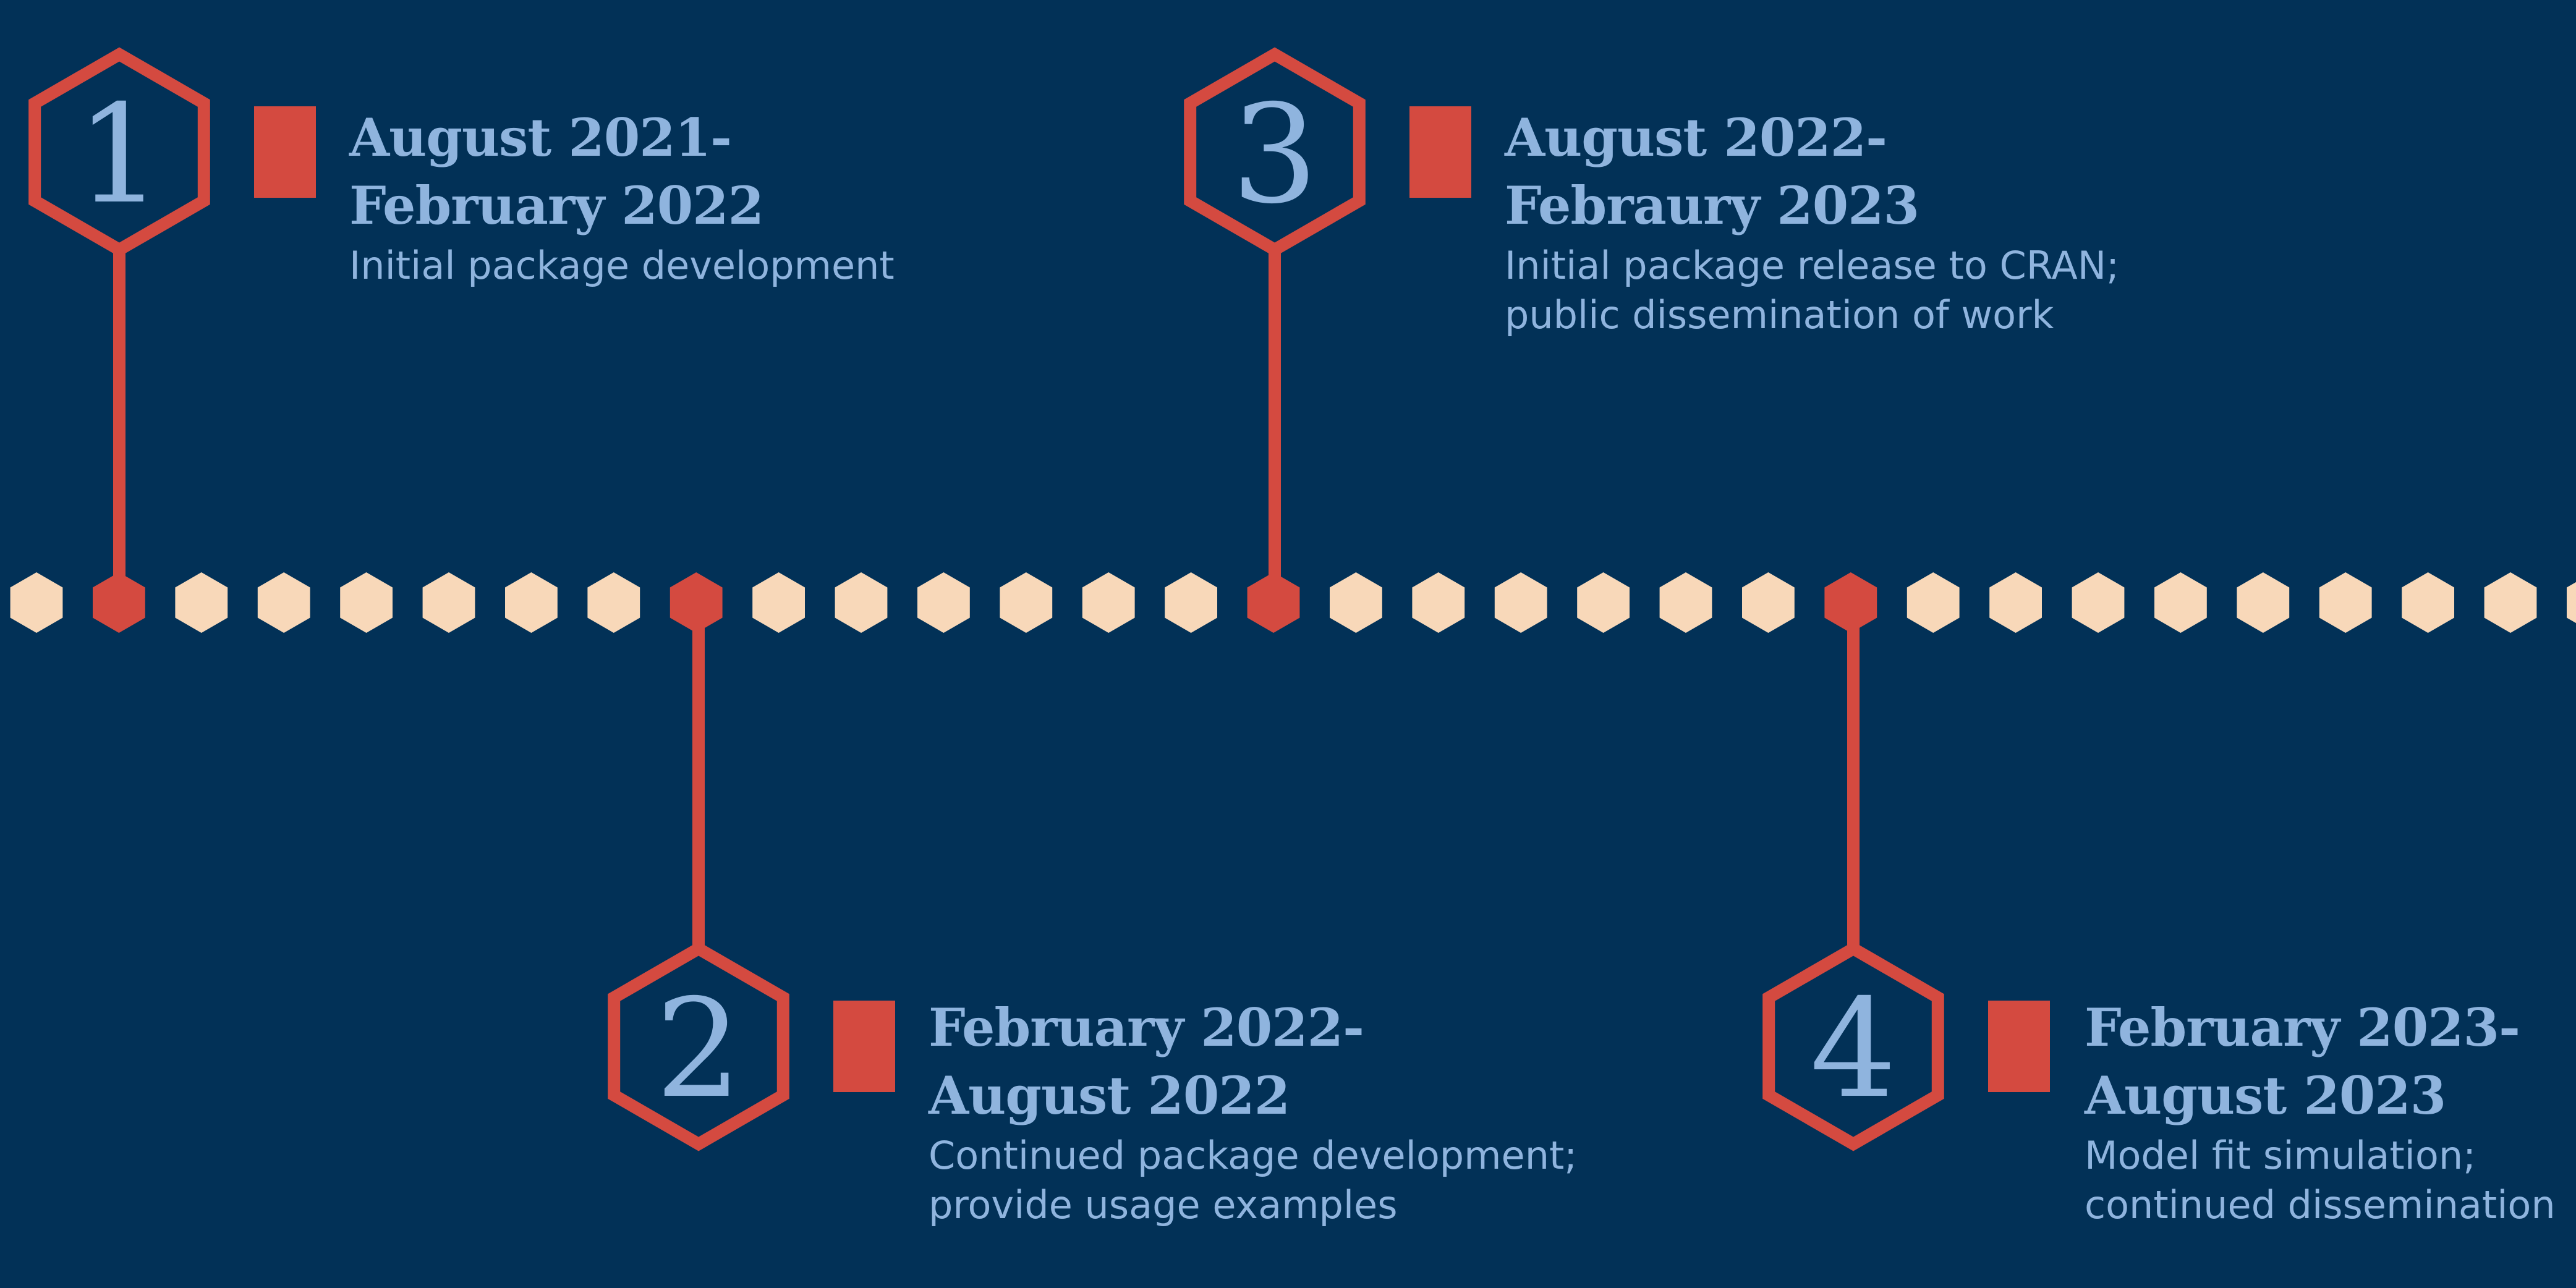  Describe the element at coordinates (1812, 265) in the screenshot. I see `milestone-3-desc-line1: Initial package release to CRAN;` at that location.